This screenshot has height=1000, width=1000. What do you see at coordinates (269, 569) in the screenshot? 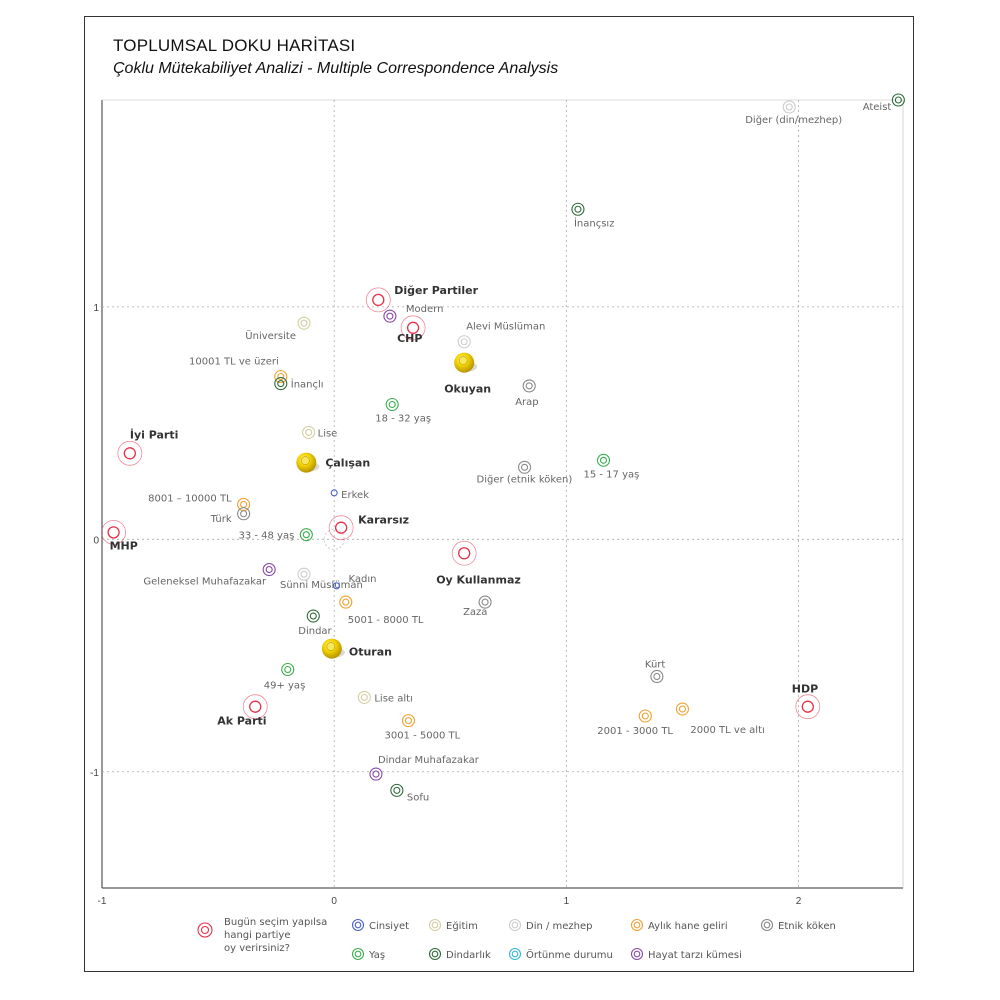
I see `point-geleneksel-muhafazakar` at bounding box center [269, 569].